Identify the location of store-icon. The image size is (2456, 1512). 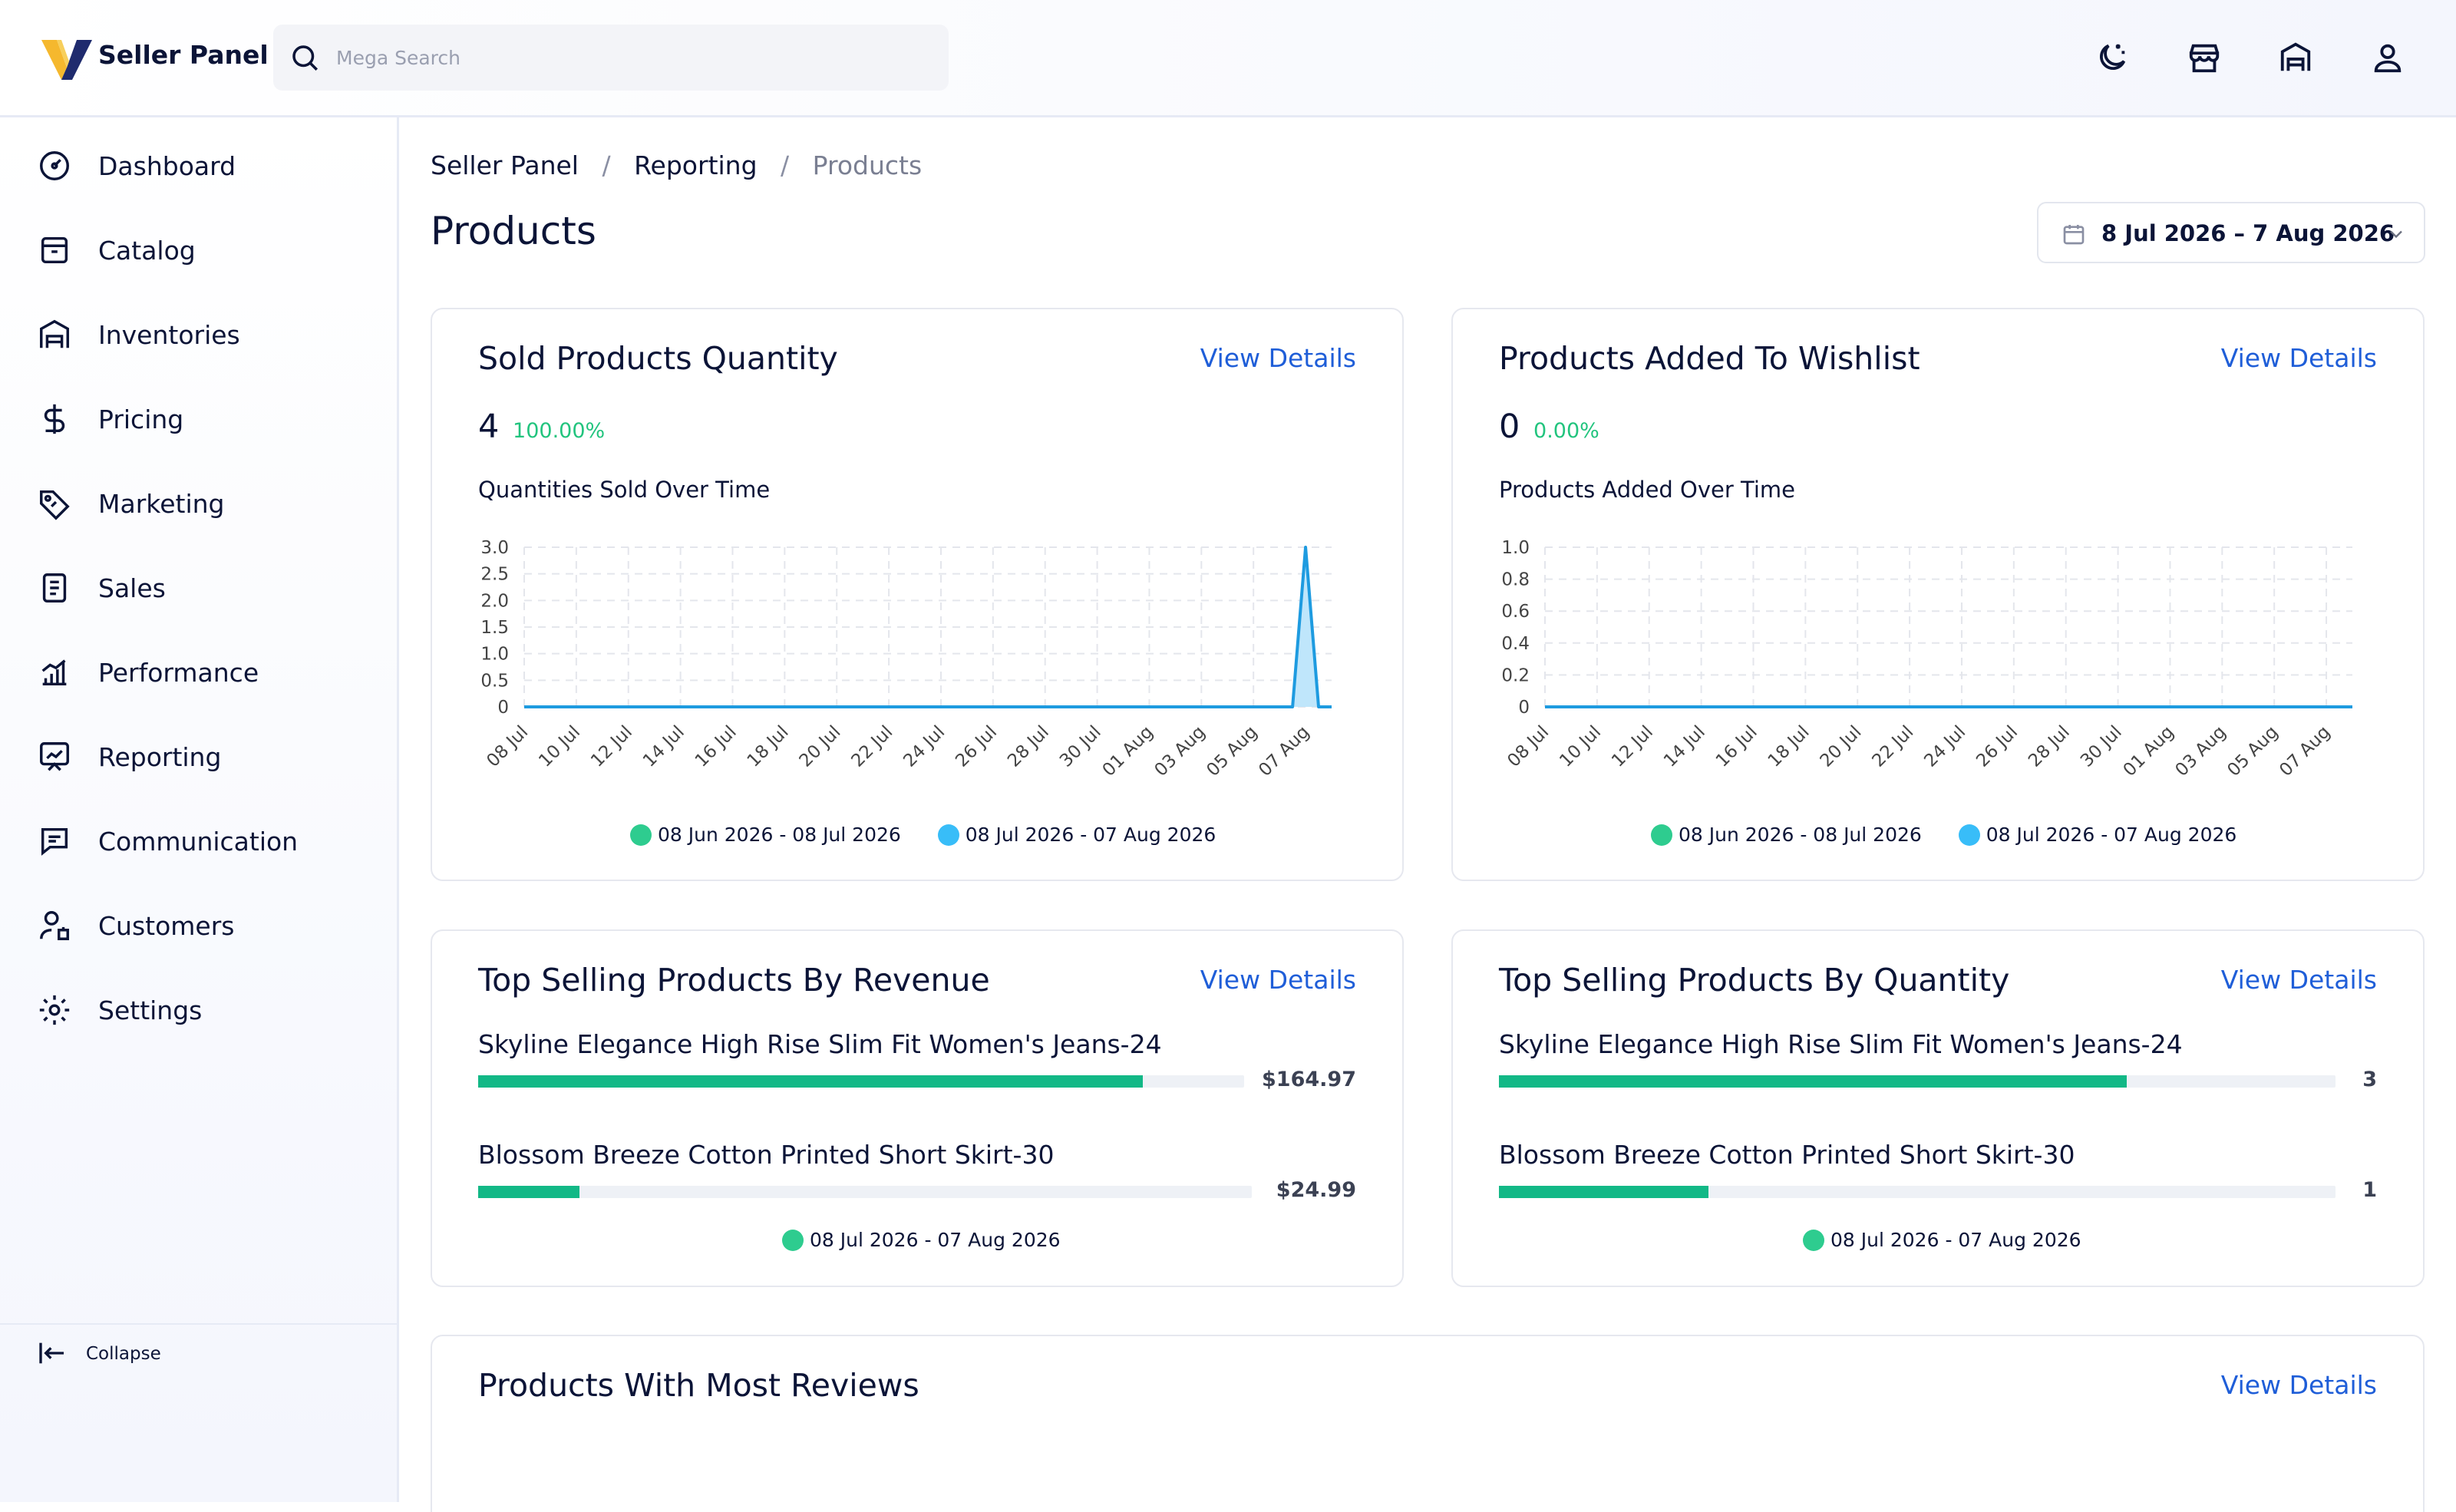
(2204, 58).